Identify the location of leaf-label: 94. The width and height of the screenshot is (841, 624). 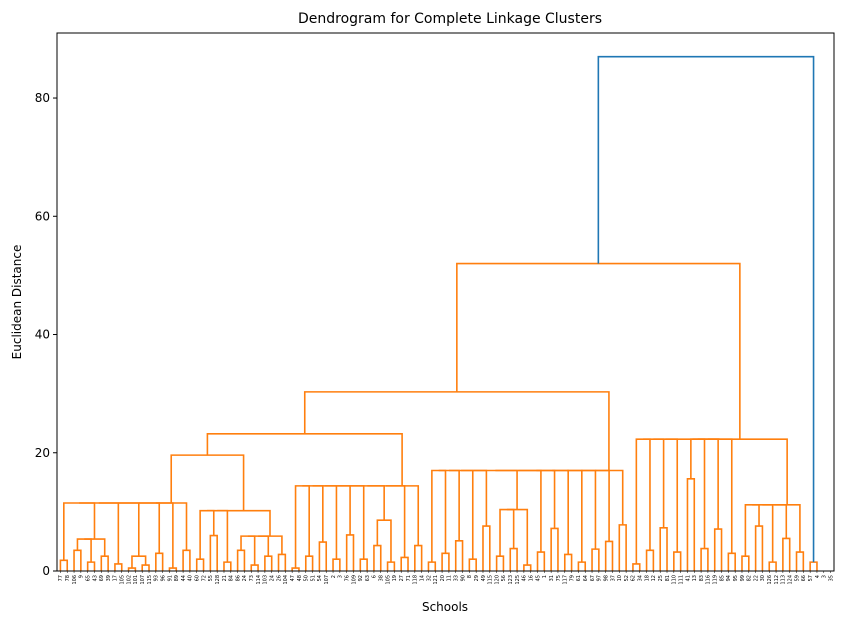
(729, 578).